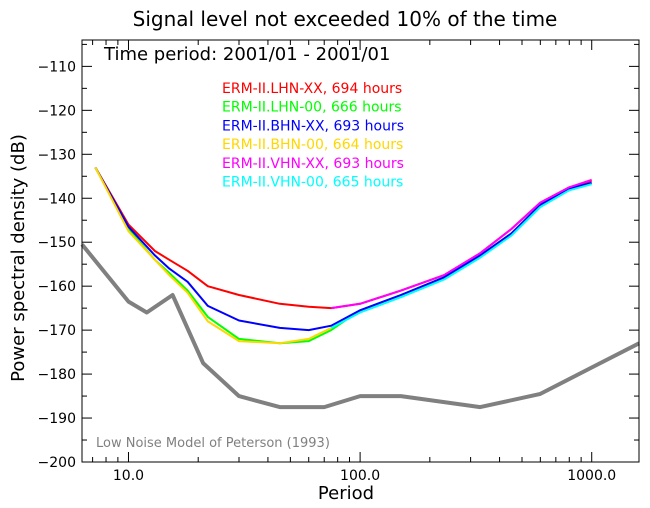 This screenshot has width=650, height=508. What do you see at coordinates (313, 164) in the screenshot?
I see `legend-entry: ERM-II.VHN-XX, 693 hours` at bounding box center [313, 164].